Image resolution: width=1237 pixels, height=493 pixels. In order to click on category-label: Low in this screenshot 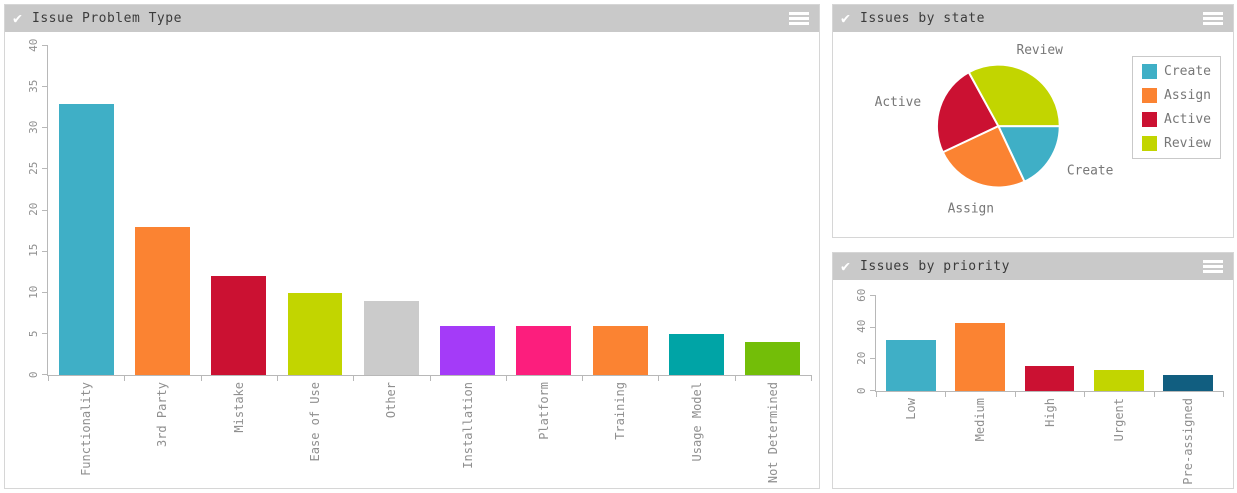, I will do `click(910, 409)`.